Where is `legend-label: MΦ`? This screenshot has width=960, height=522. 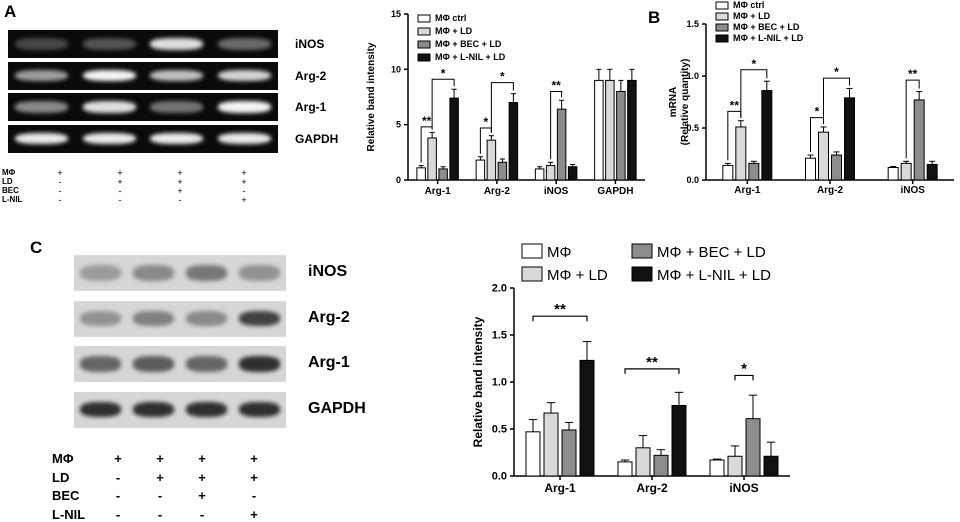
legend-label: MΦ is located at coordinates (559, 252).